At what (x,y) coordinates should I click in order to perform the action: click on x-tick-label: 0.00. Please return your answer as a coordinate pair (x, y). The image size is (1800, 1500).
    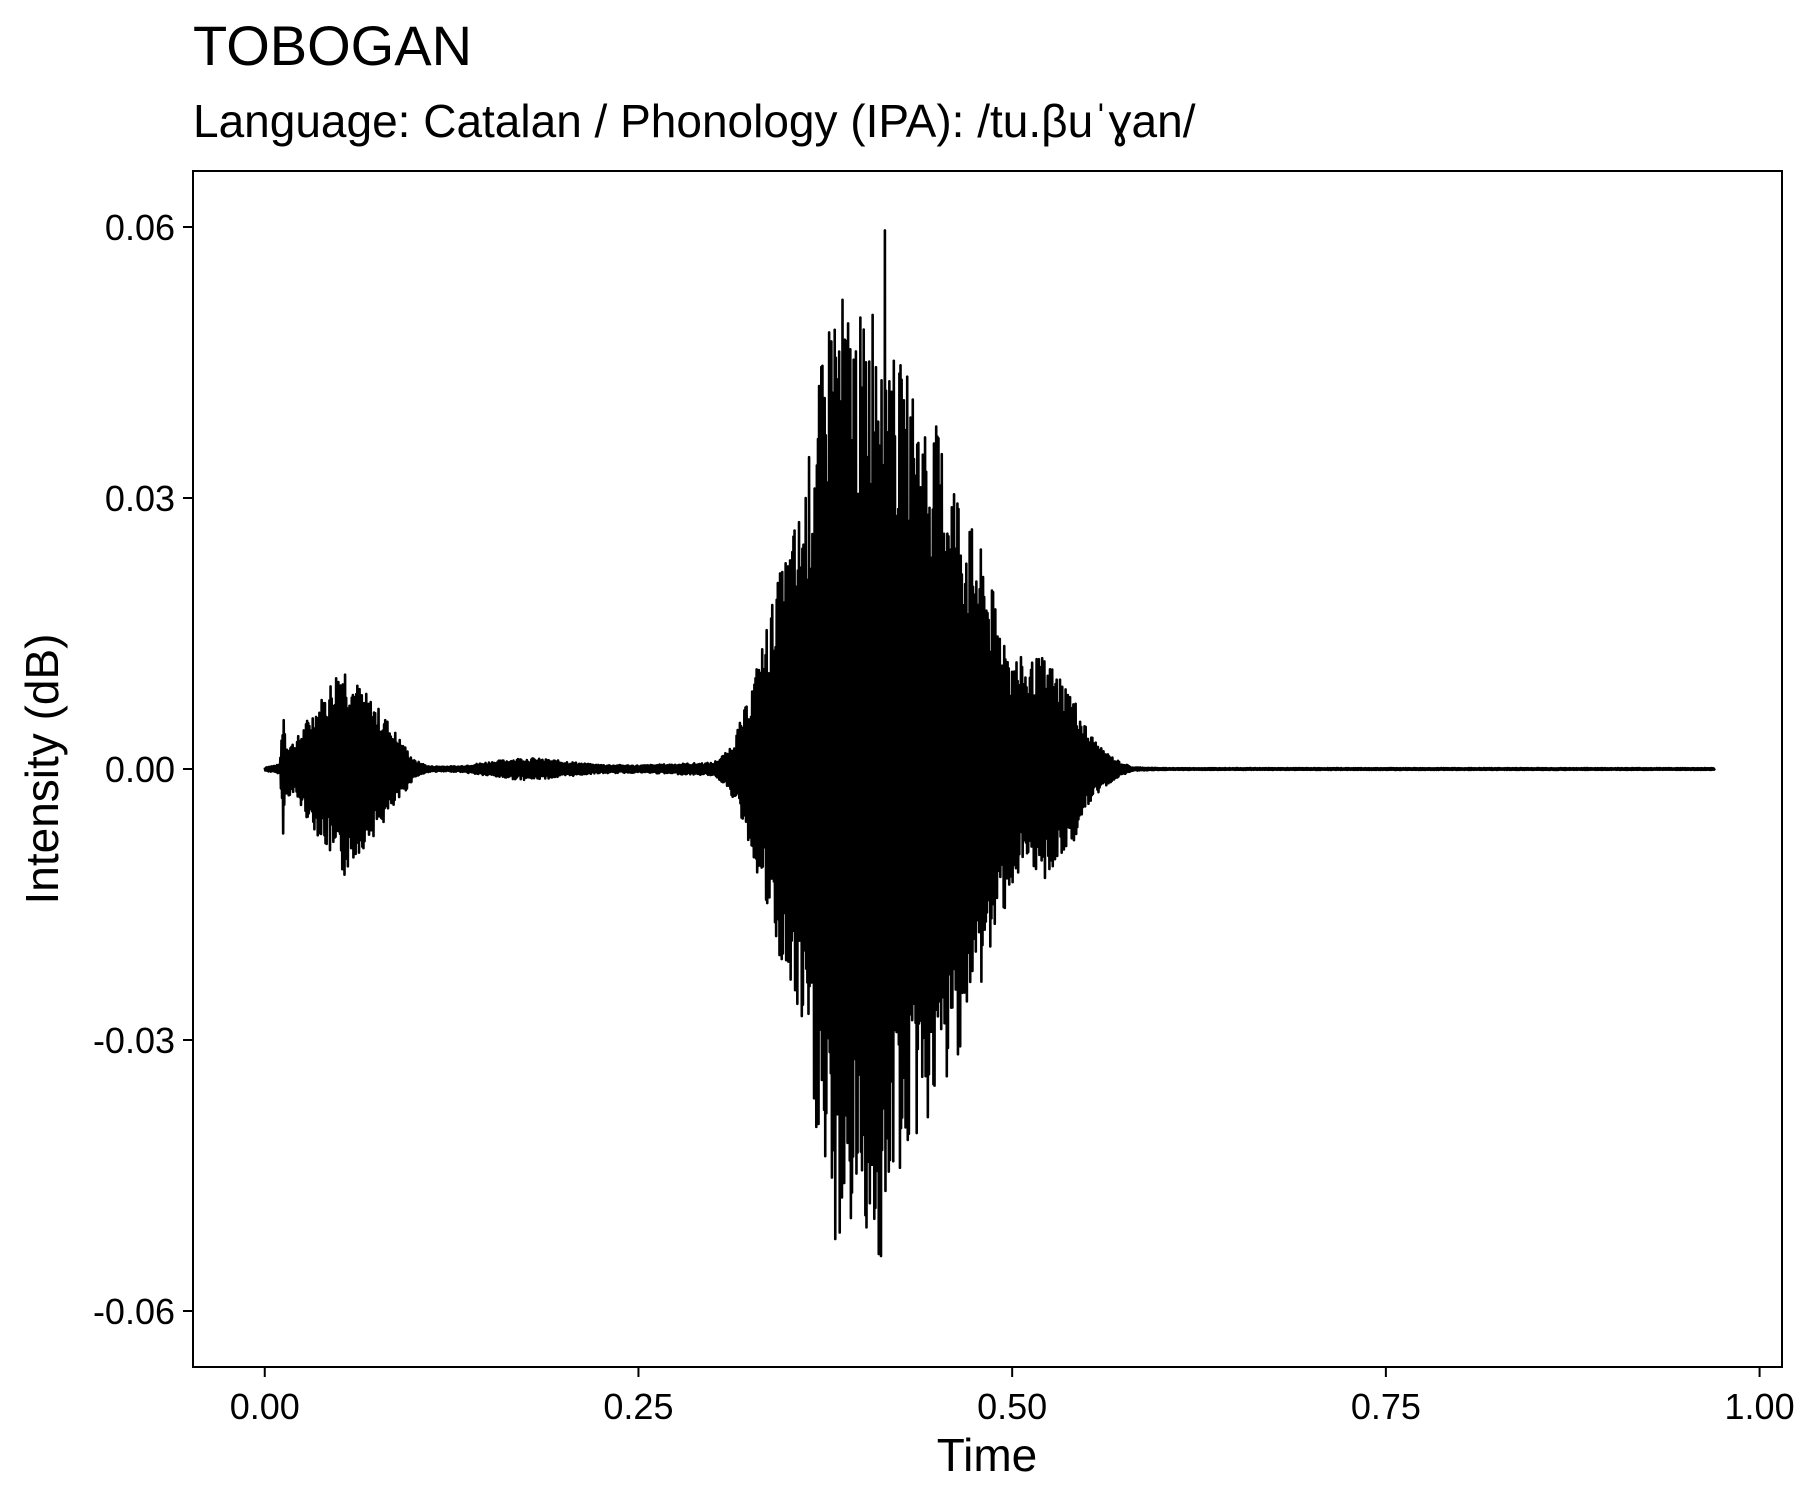
    Looking at the image, I should click on (265, 1406).